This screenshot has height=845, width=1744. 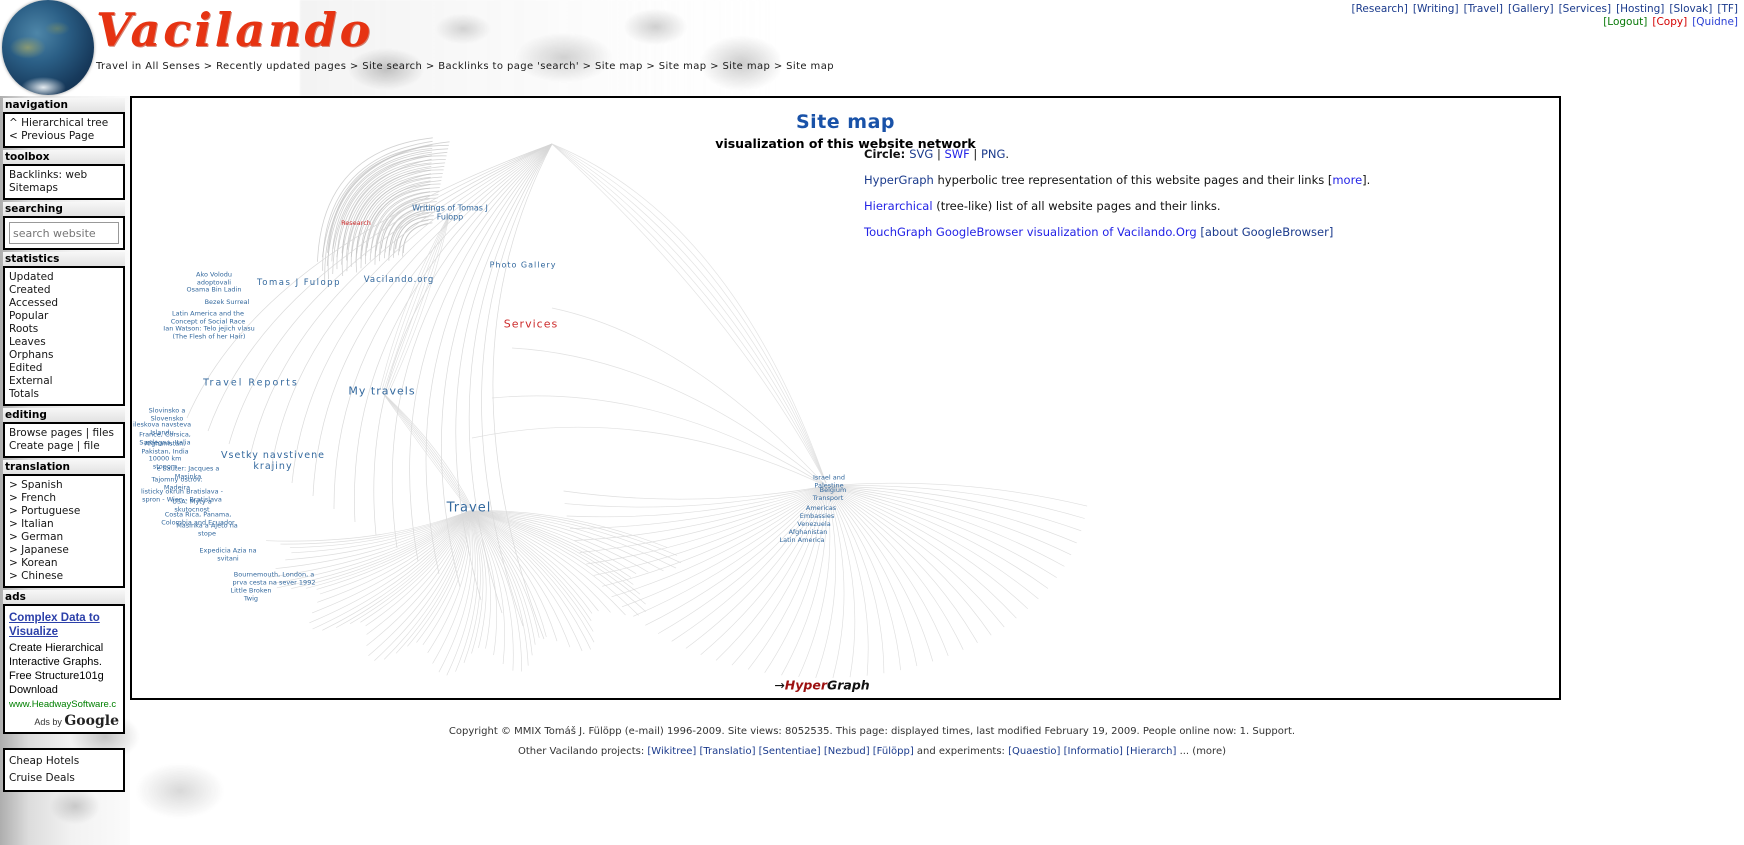 I want to click on sidebar-link-portuguese: > Portuguese, so click(x=45, y=511).